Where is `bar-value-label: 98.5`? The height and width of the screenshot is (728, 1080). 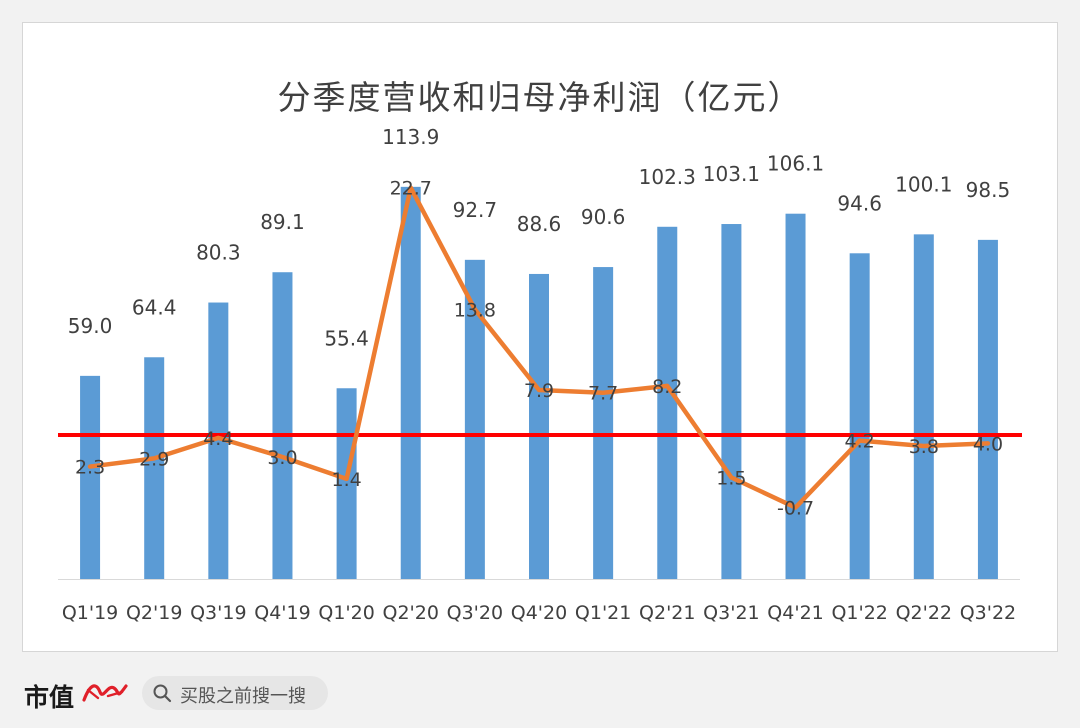
bar-value-label: 98.5 is located at coordinates (988, 190).